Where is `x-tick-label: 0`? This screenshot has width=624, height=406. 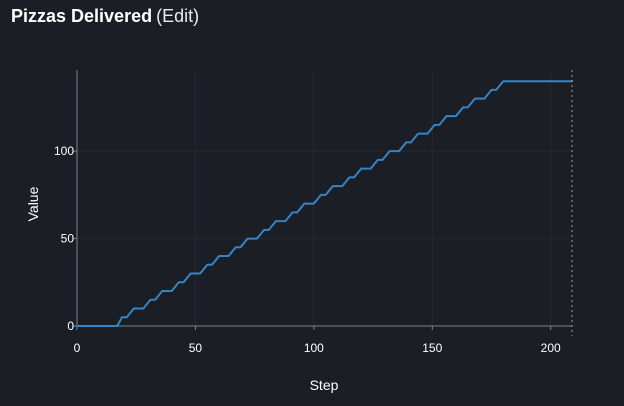
x-tick-label: 0 is located at coordinates (77, 348).